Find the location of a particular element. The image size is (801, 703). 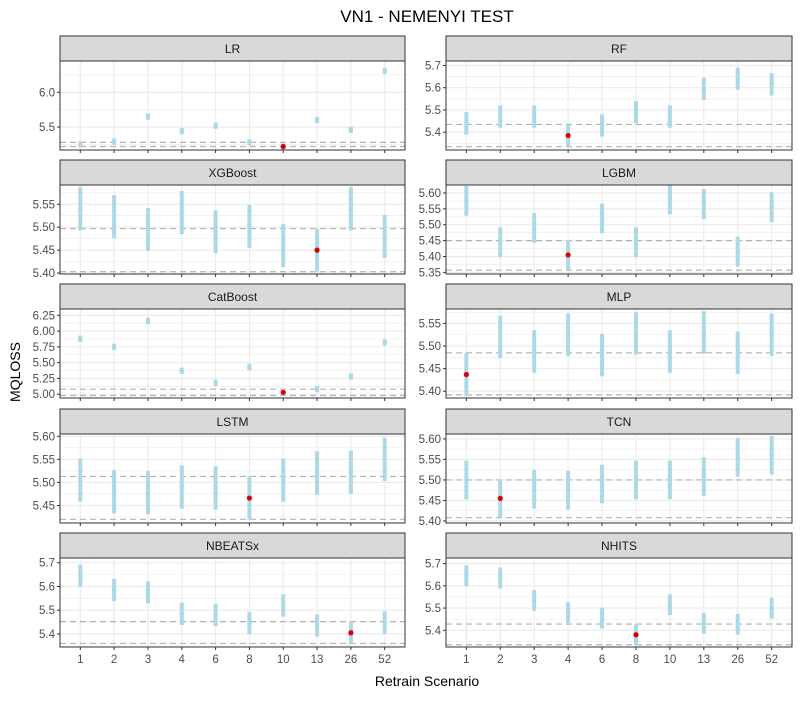

x-tick-label-nbeatsx-1: 1 is located at coordinates (80, 660).